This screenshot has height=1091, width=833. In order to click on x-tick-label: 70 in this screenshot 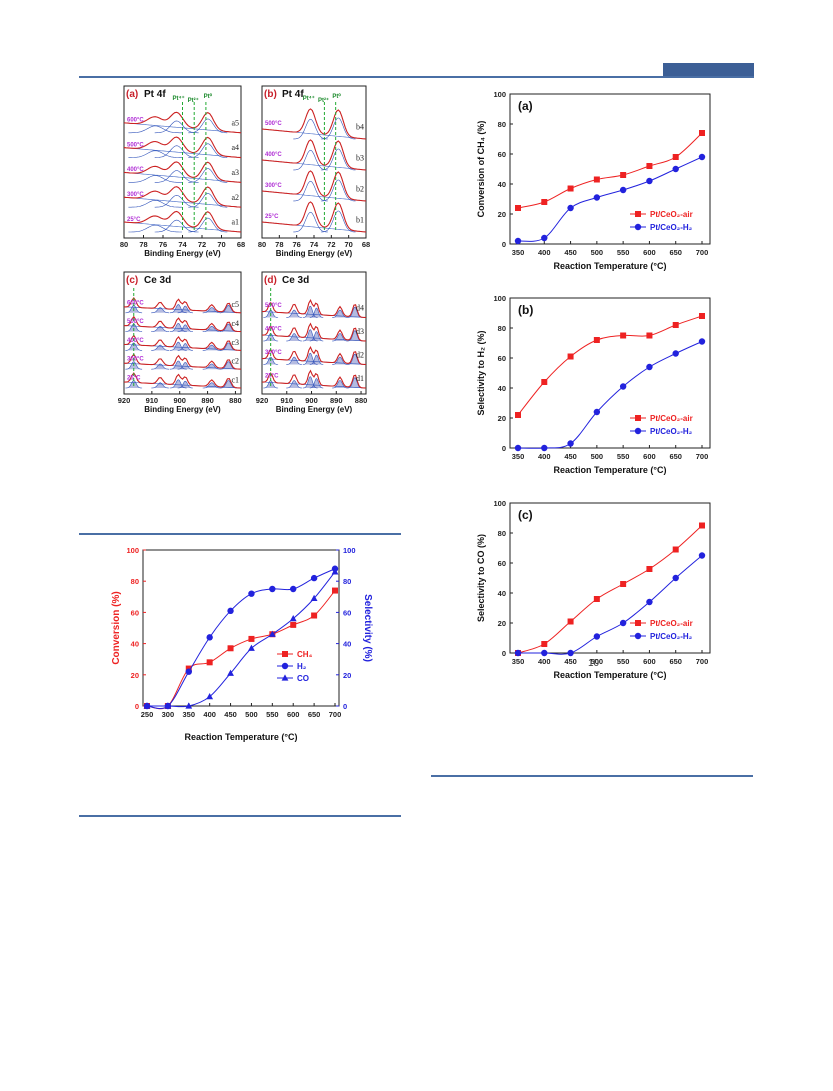, I will do `click(348, 244)`.